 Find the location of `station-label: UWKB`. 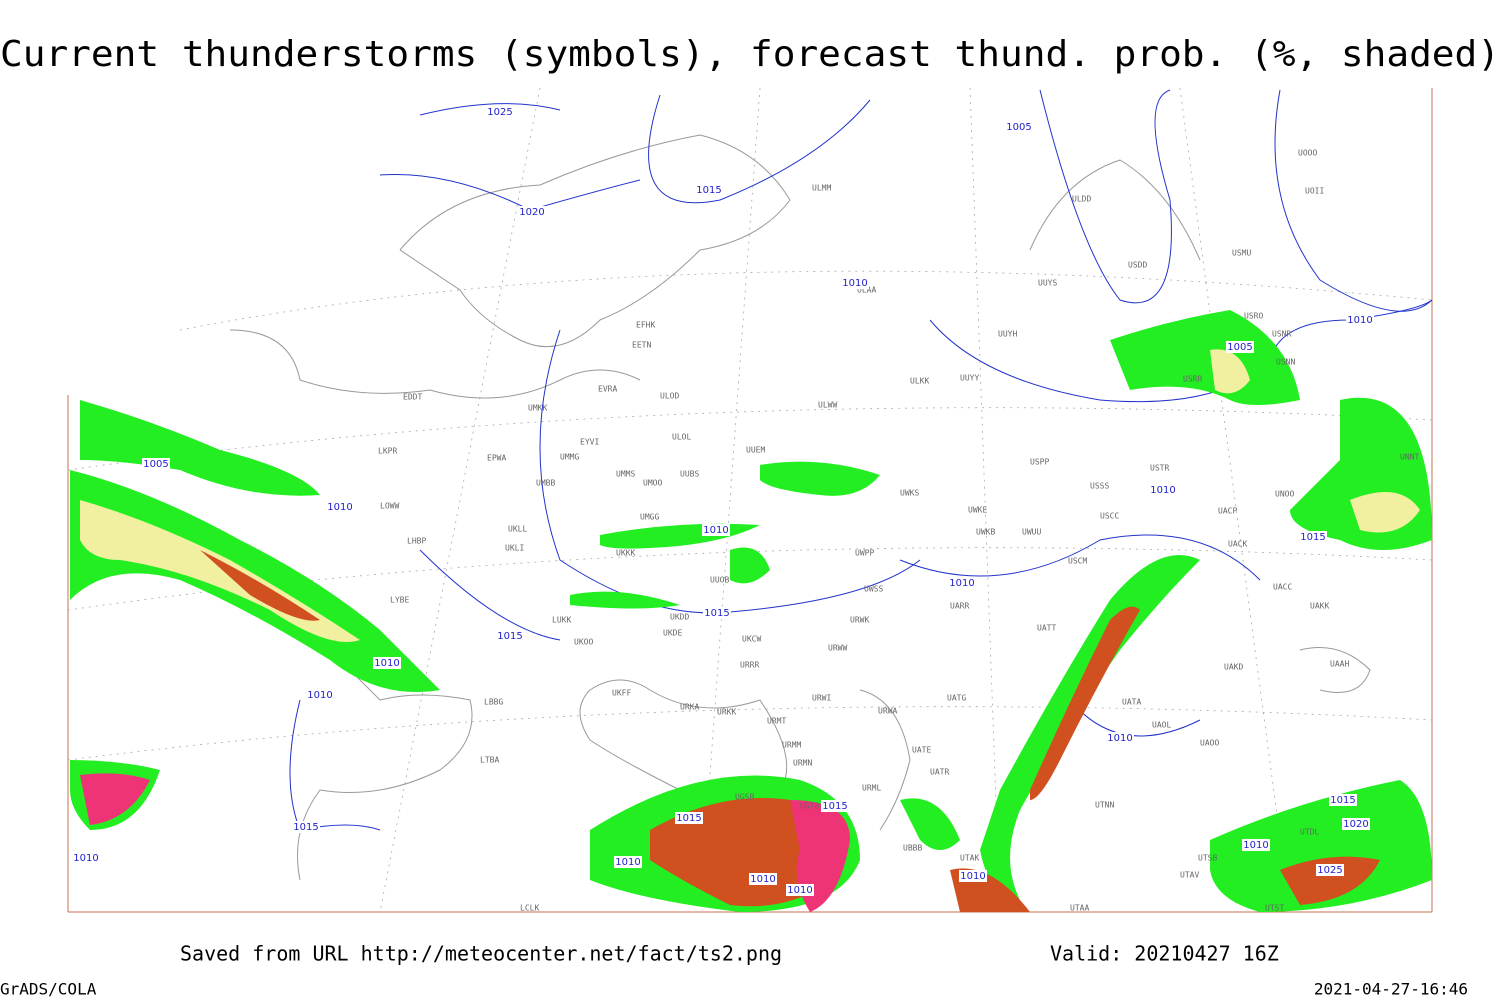

station-label: UWKB is located at coordinates (985, 532).